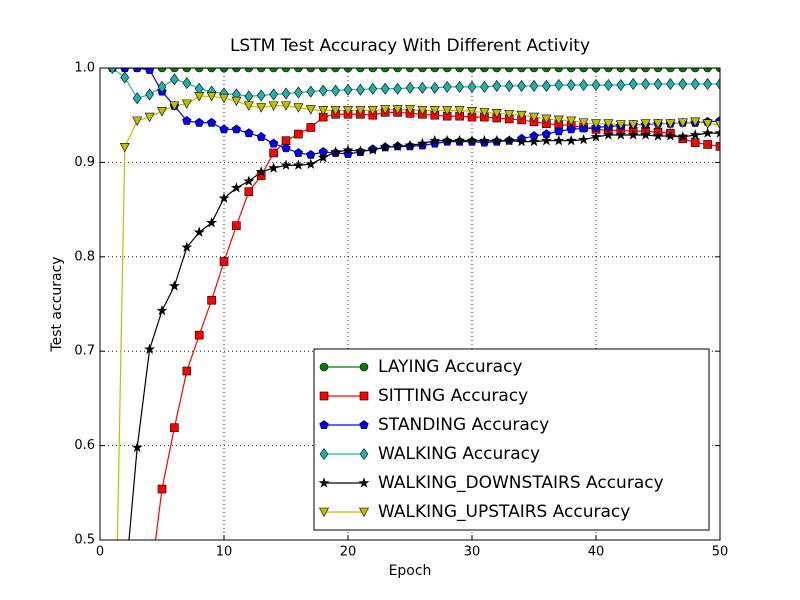 The image size is (800, 600). Describe the element at coordinates (463, 425) in the screenshot. I see `legend-label: STANDING Accuracy` at that location.